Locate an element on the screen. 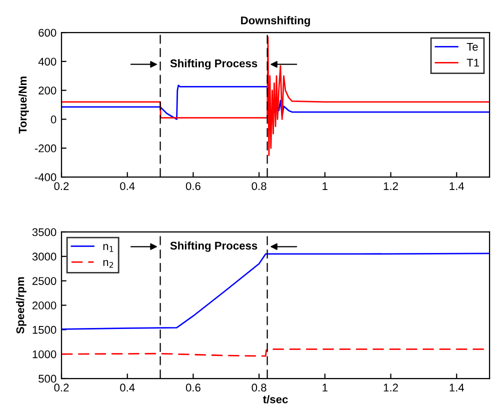  y-tick-label: 3500 is located at coordinates (44, 232).